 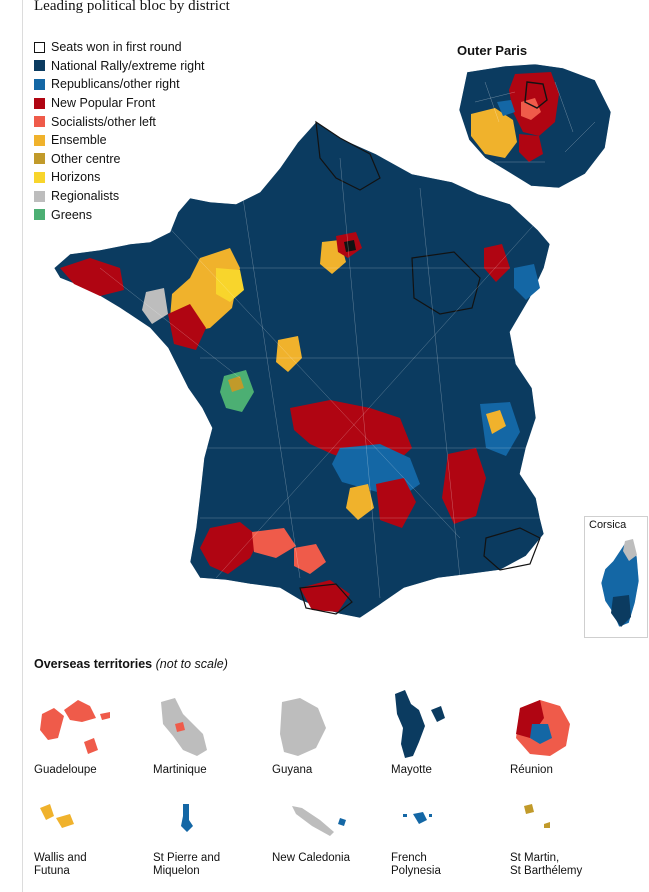 I want to click on mayotte-shape, so click(x=420, y=724).